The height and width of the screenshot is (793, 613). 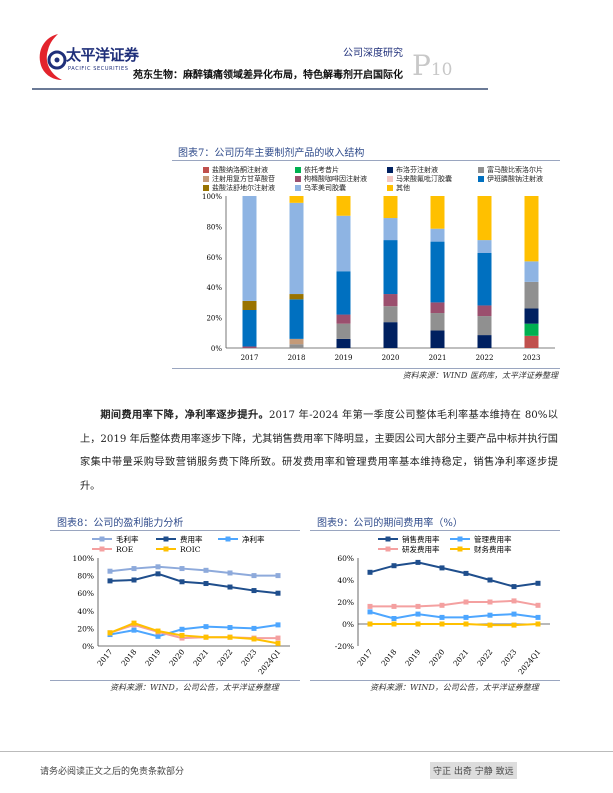 I want to click on page-prefix: P, so click(x=421, y=65).